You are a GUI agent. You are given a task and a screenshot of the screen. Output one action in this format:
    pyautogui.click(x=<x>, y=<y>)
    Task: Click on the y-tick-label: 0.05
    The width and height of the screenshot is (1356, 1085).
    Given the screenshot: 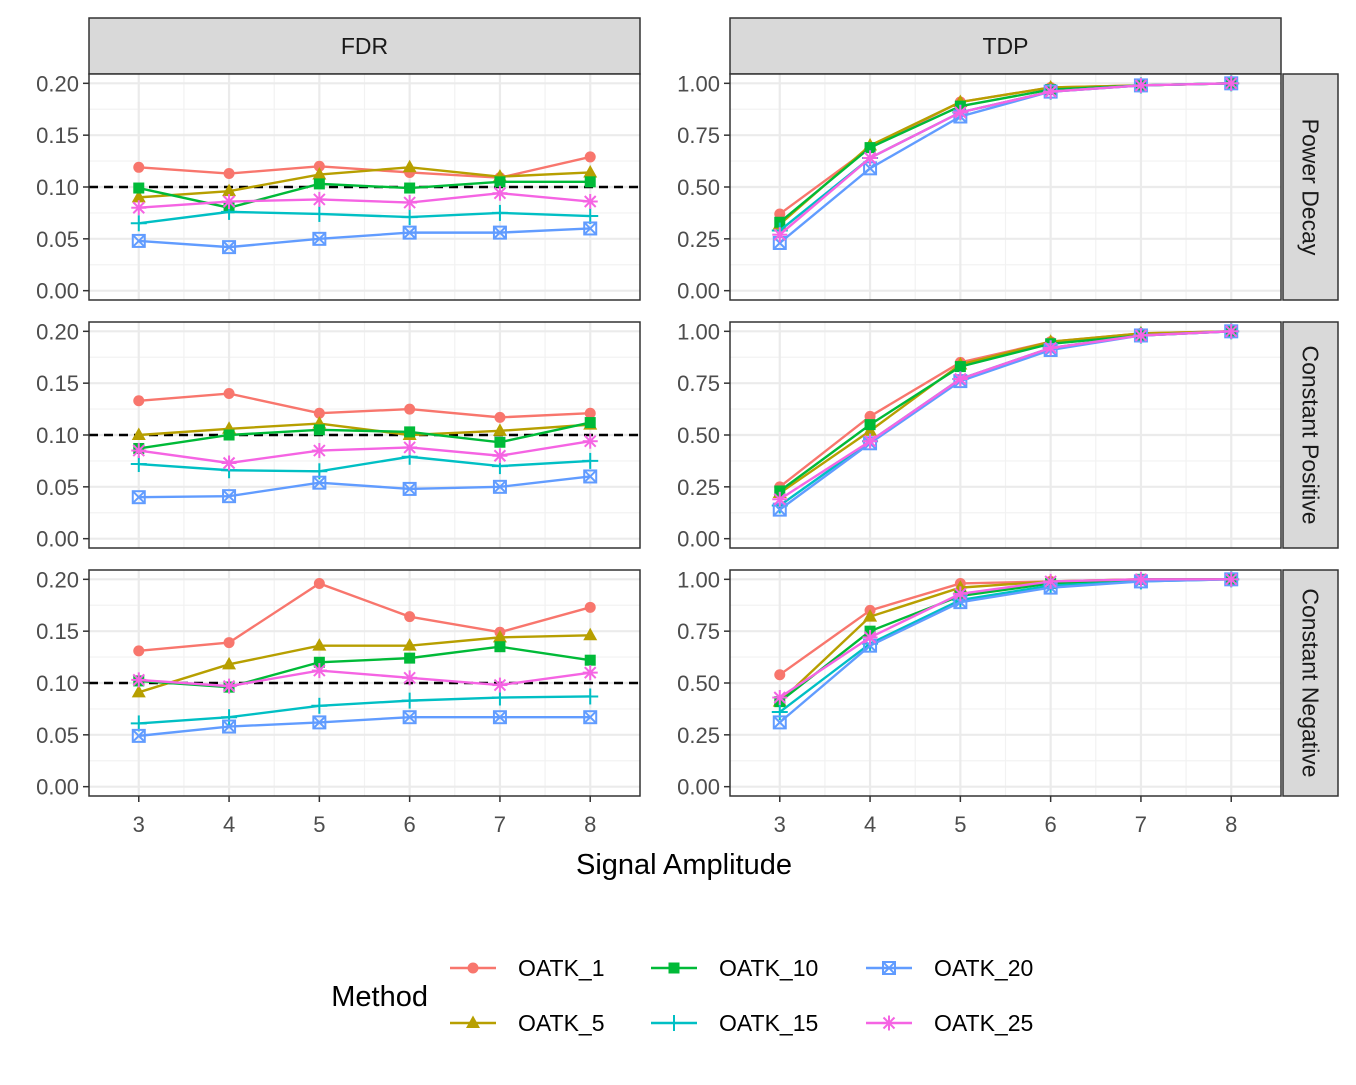 What is the action you would take?
    pyautogui.click(x=57, y=239)
    